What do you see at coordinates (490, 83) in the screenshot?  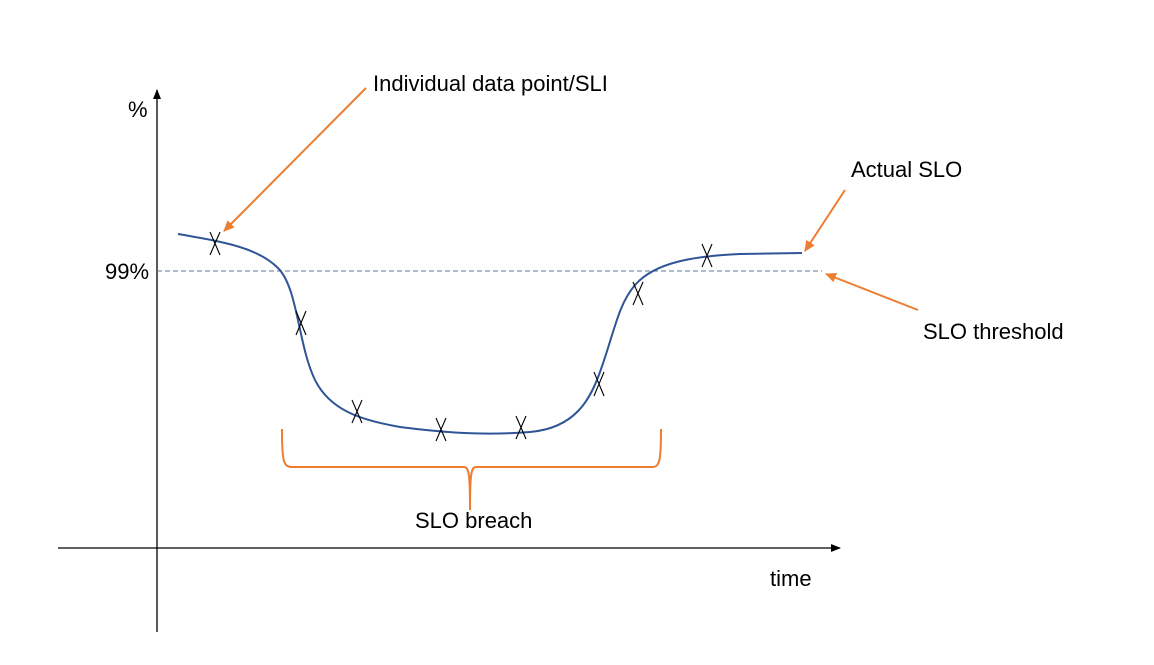 I see `data-point-annotation: Individual data point/SLI` at bounding box center [490, 83].